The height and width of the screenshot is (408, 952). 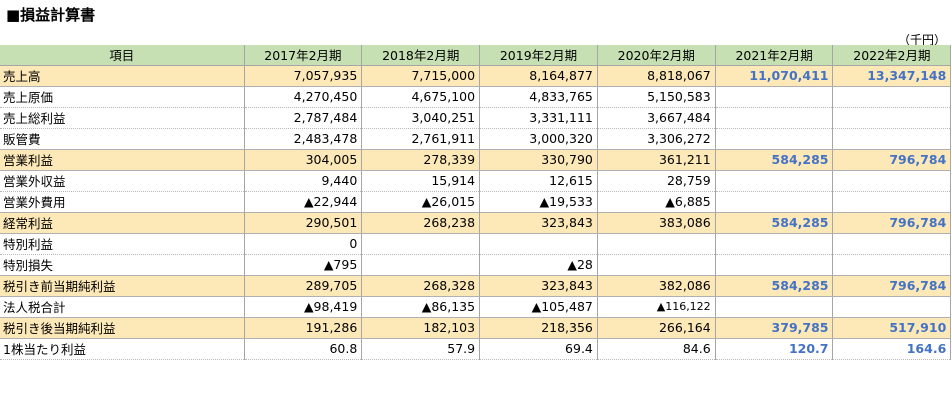 I want to click on row-label: 特別利益, so click(x=122, y=244).